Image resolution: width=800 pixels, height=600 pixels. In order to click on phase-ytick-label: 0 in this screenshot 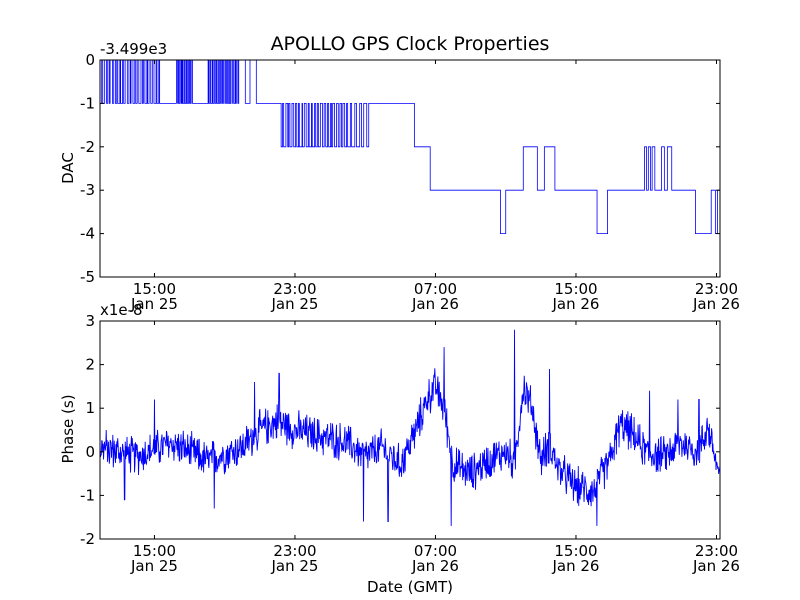, I will do `click(90, 452)`.